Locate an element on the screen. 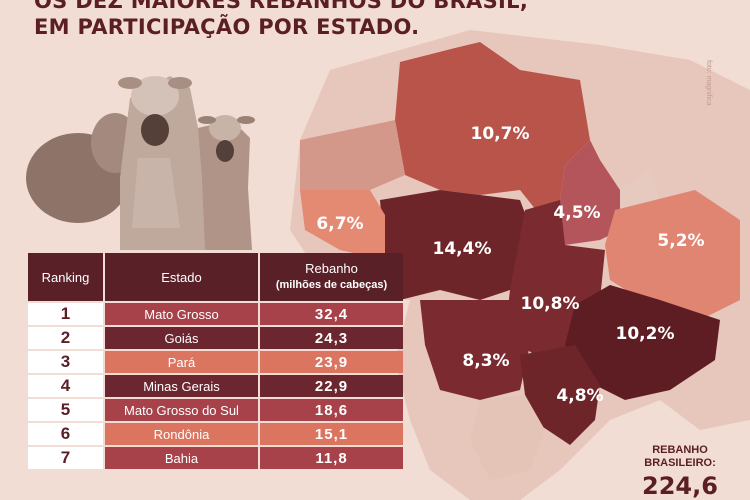  label-maranhao: 4,5% is located at coordinates (576, 213).